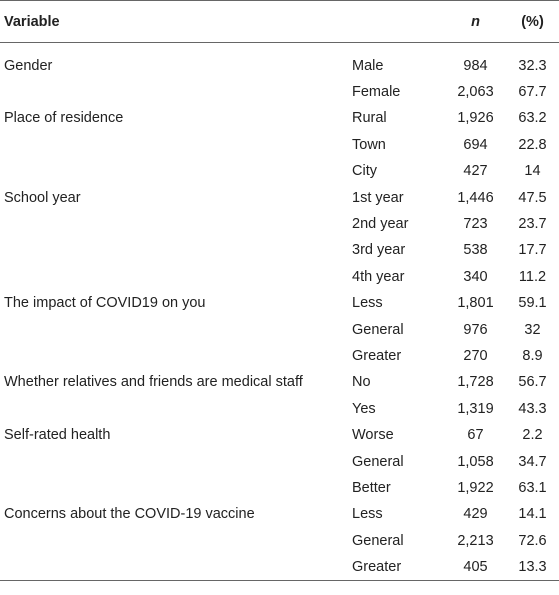 The width and height of the screenshot is (559, 595). What do you see at coordinates (279, 197) in the screenshot?
I see `table-row: School year 1st year 1,446 47.5` at bounding box center [279, 197].